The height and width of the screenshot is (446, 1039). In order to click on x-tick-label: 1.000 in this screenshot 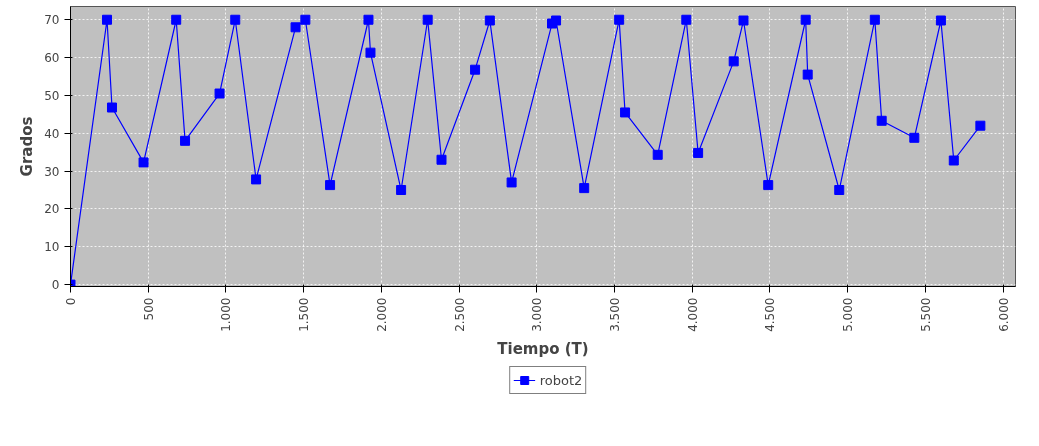, I will do `click(226, 314)`.